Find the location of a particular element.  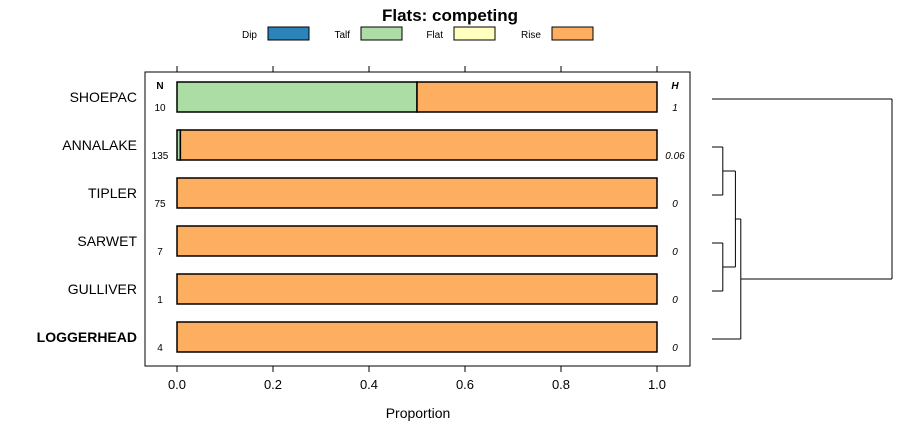

n-value-loggerhead: 4 is located at coordinates (160, 348).